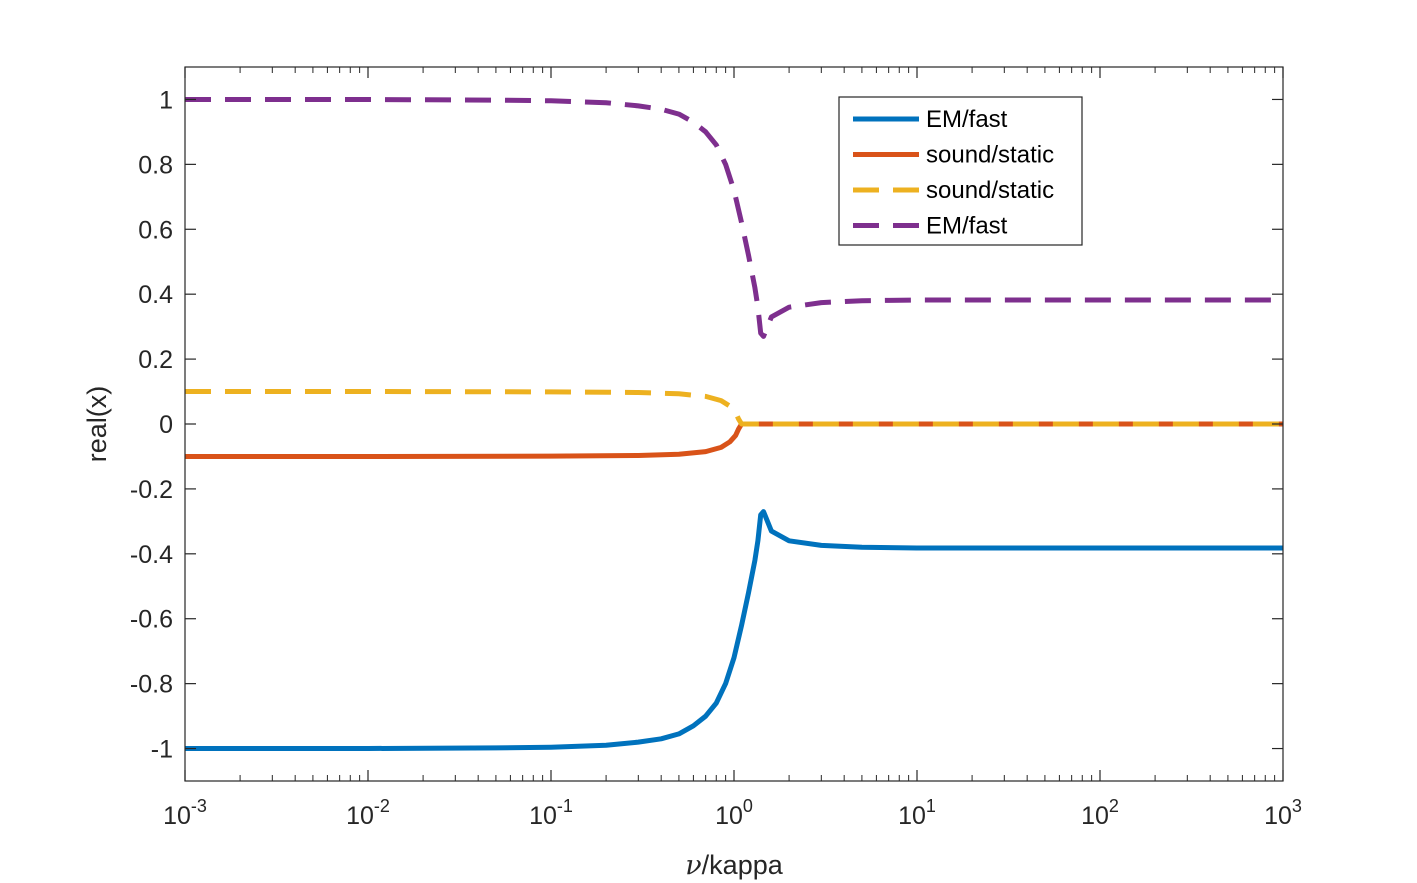 The width and height of the screenshot is (1417, 883). What do you see at coordinates (162, 750) in the screenshot?
I see `y-tick-label: -1` at bounding box center [162, 750].